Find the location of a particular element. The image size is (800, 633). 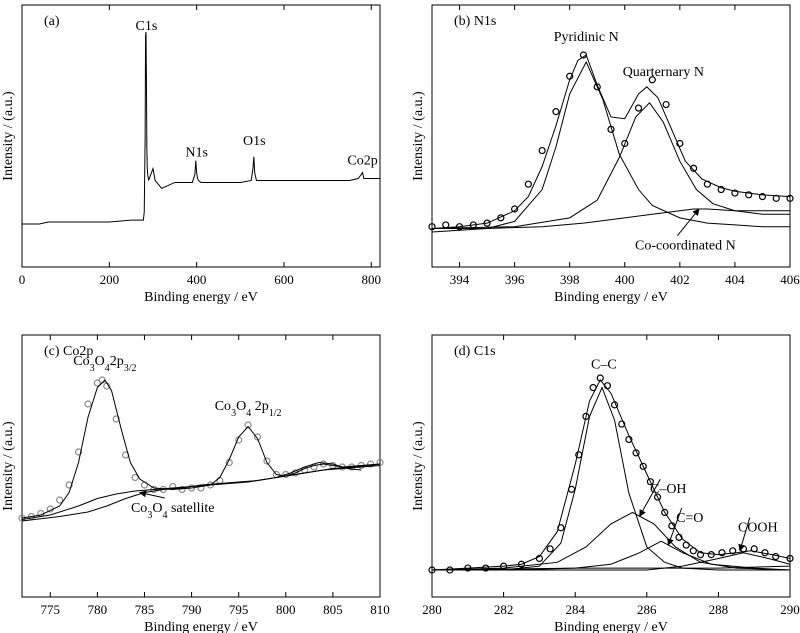

annotation-label: N1s is located at coordinates (196, 153).